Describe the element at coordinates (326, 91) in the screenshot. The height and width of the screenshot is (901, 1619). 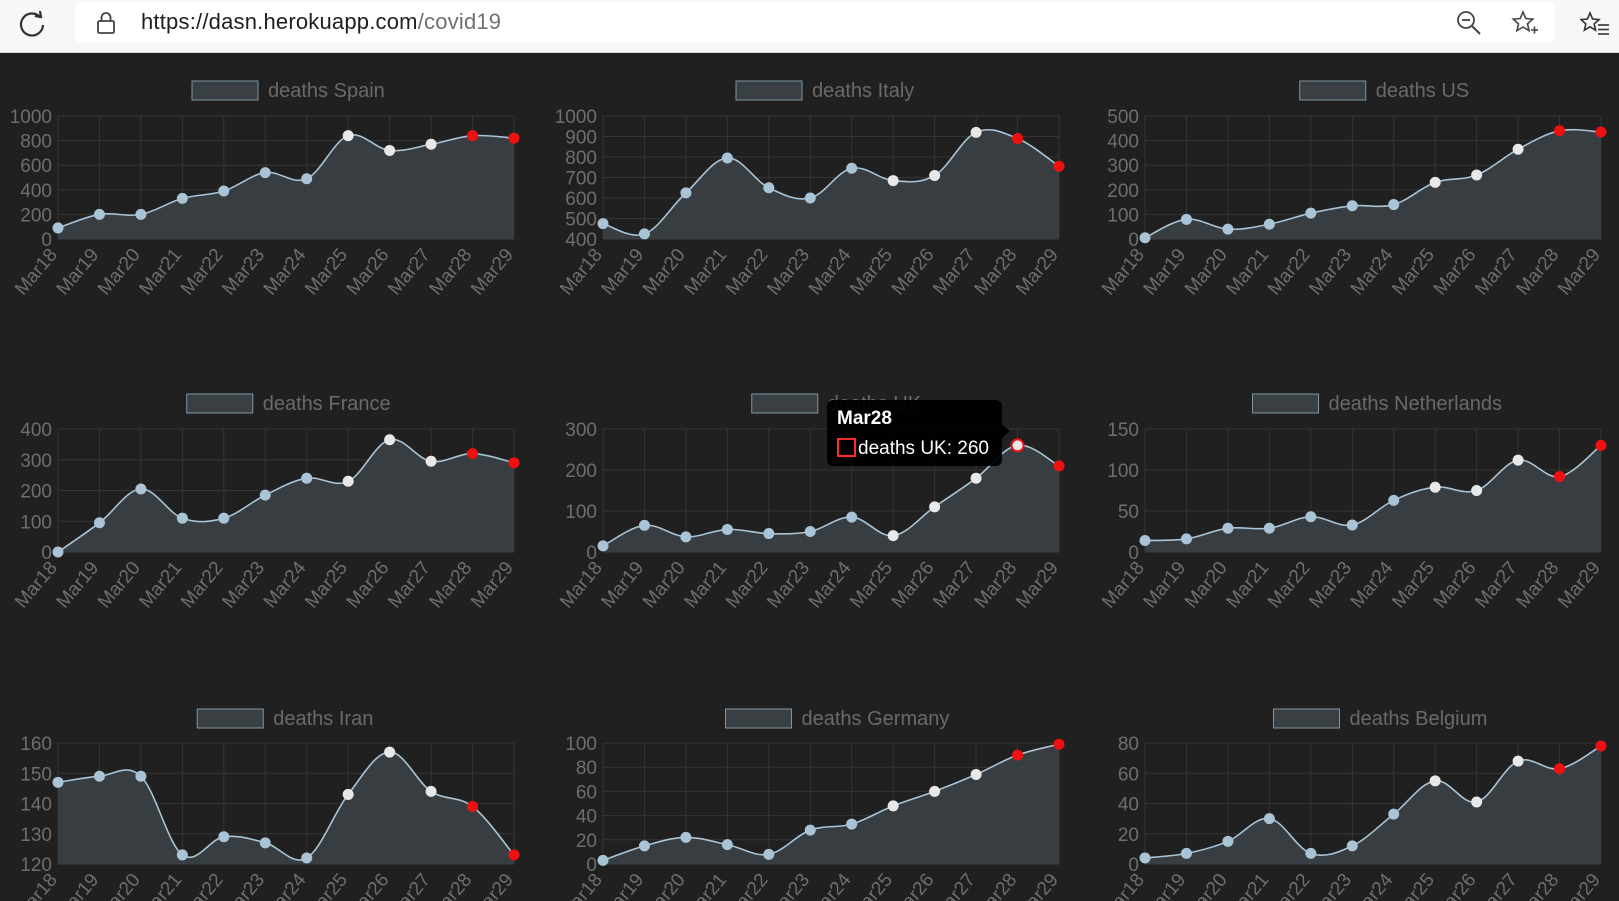
I see `legend-label: deaths Spain` at that location.